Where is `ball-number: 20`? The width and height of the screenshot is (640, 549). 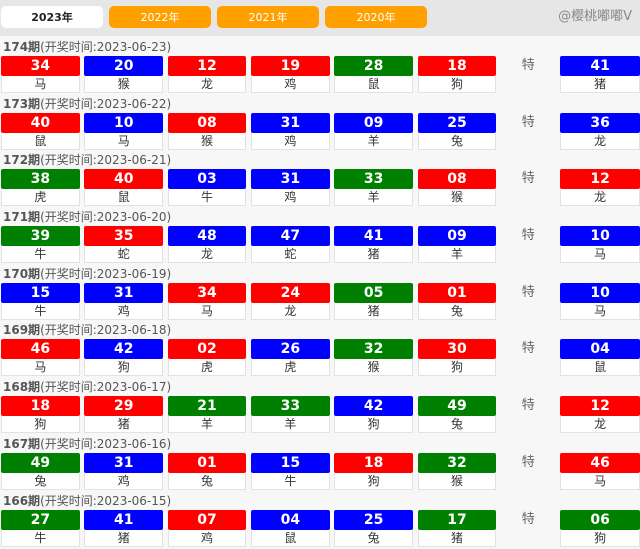
ball-number: 20 is located at coordinates (124, 66).